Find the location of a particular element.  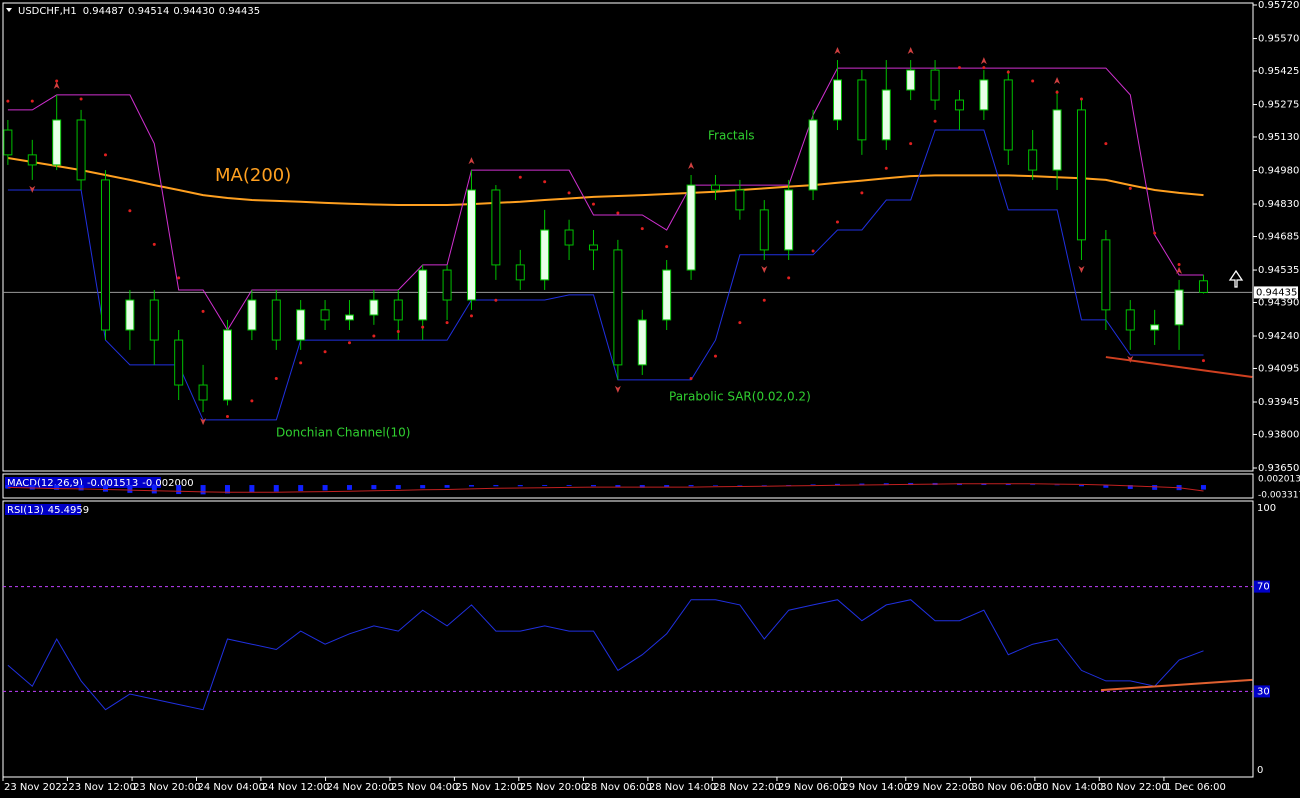

y-tick-label: 100 is located at coordinates (1266, 508).